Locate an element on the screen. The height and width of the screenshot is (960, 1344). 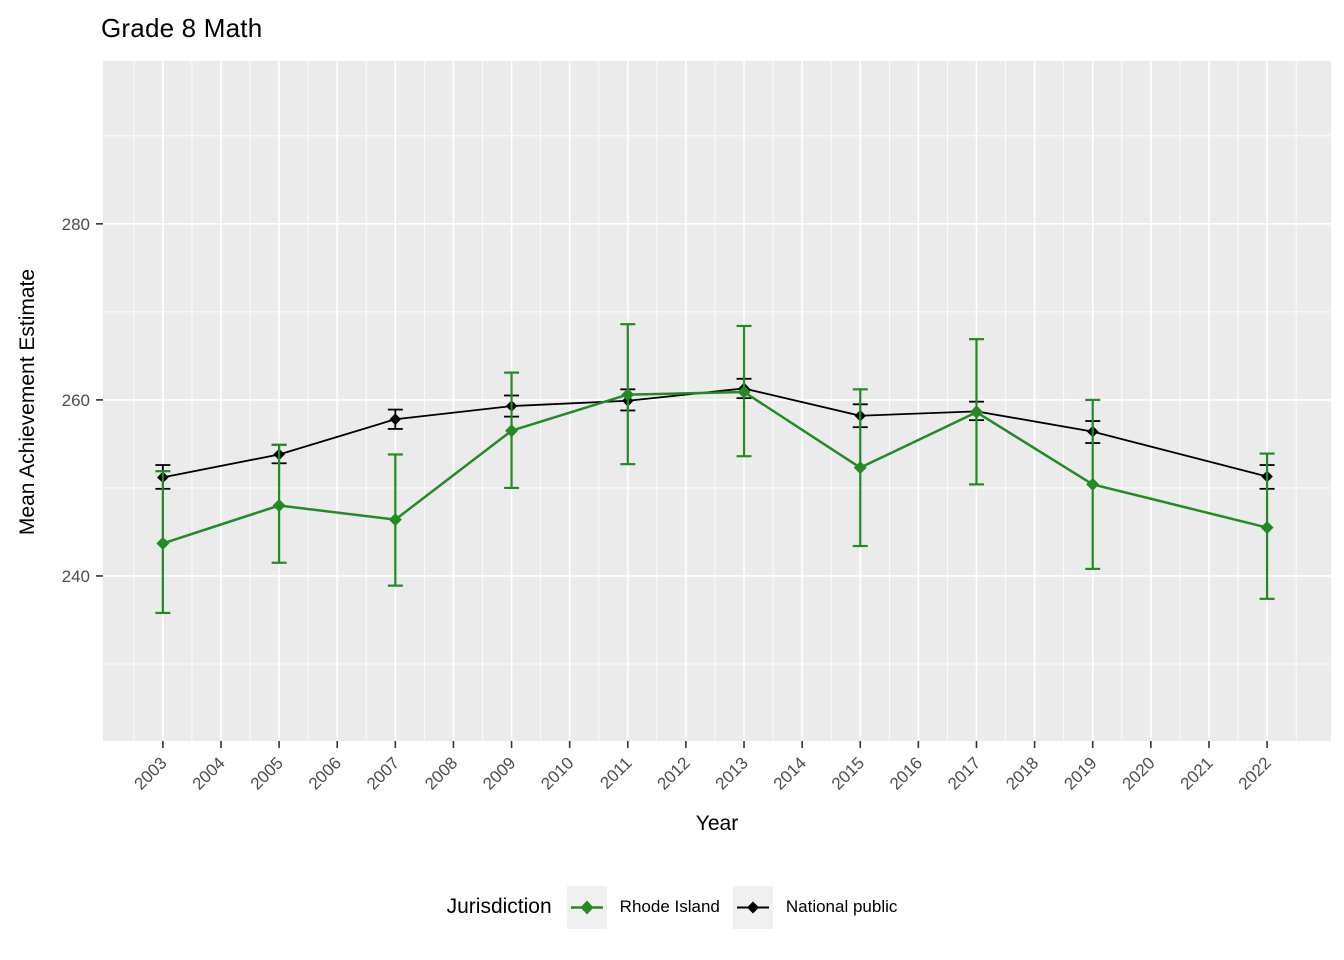
x-tick-label: 2020 is located at coordinates (1138, 773).